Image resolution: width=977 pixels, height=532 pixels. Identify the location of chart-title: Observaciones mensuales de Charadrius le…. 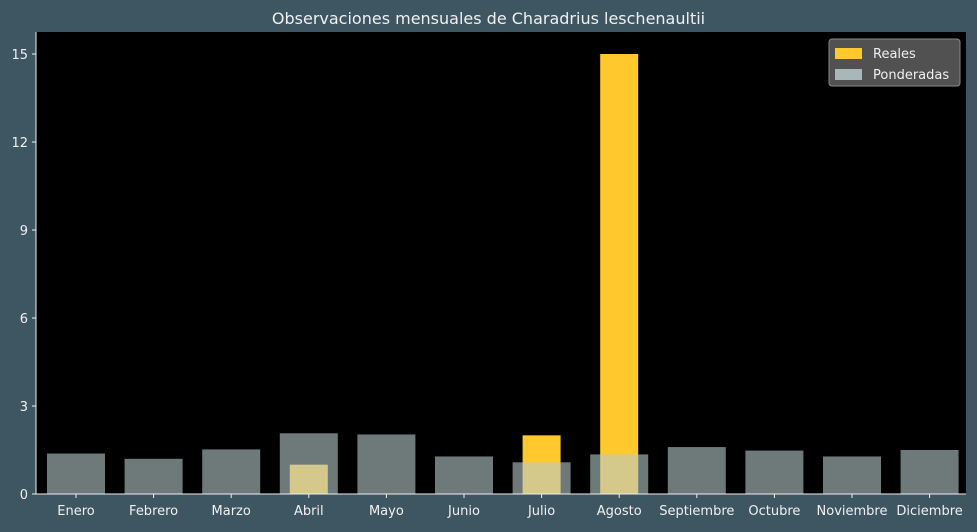
(488, 18).